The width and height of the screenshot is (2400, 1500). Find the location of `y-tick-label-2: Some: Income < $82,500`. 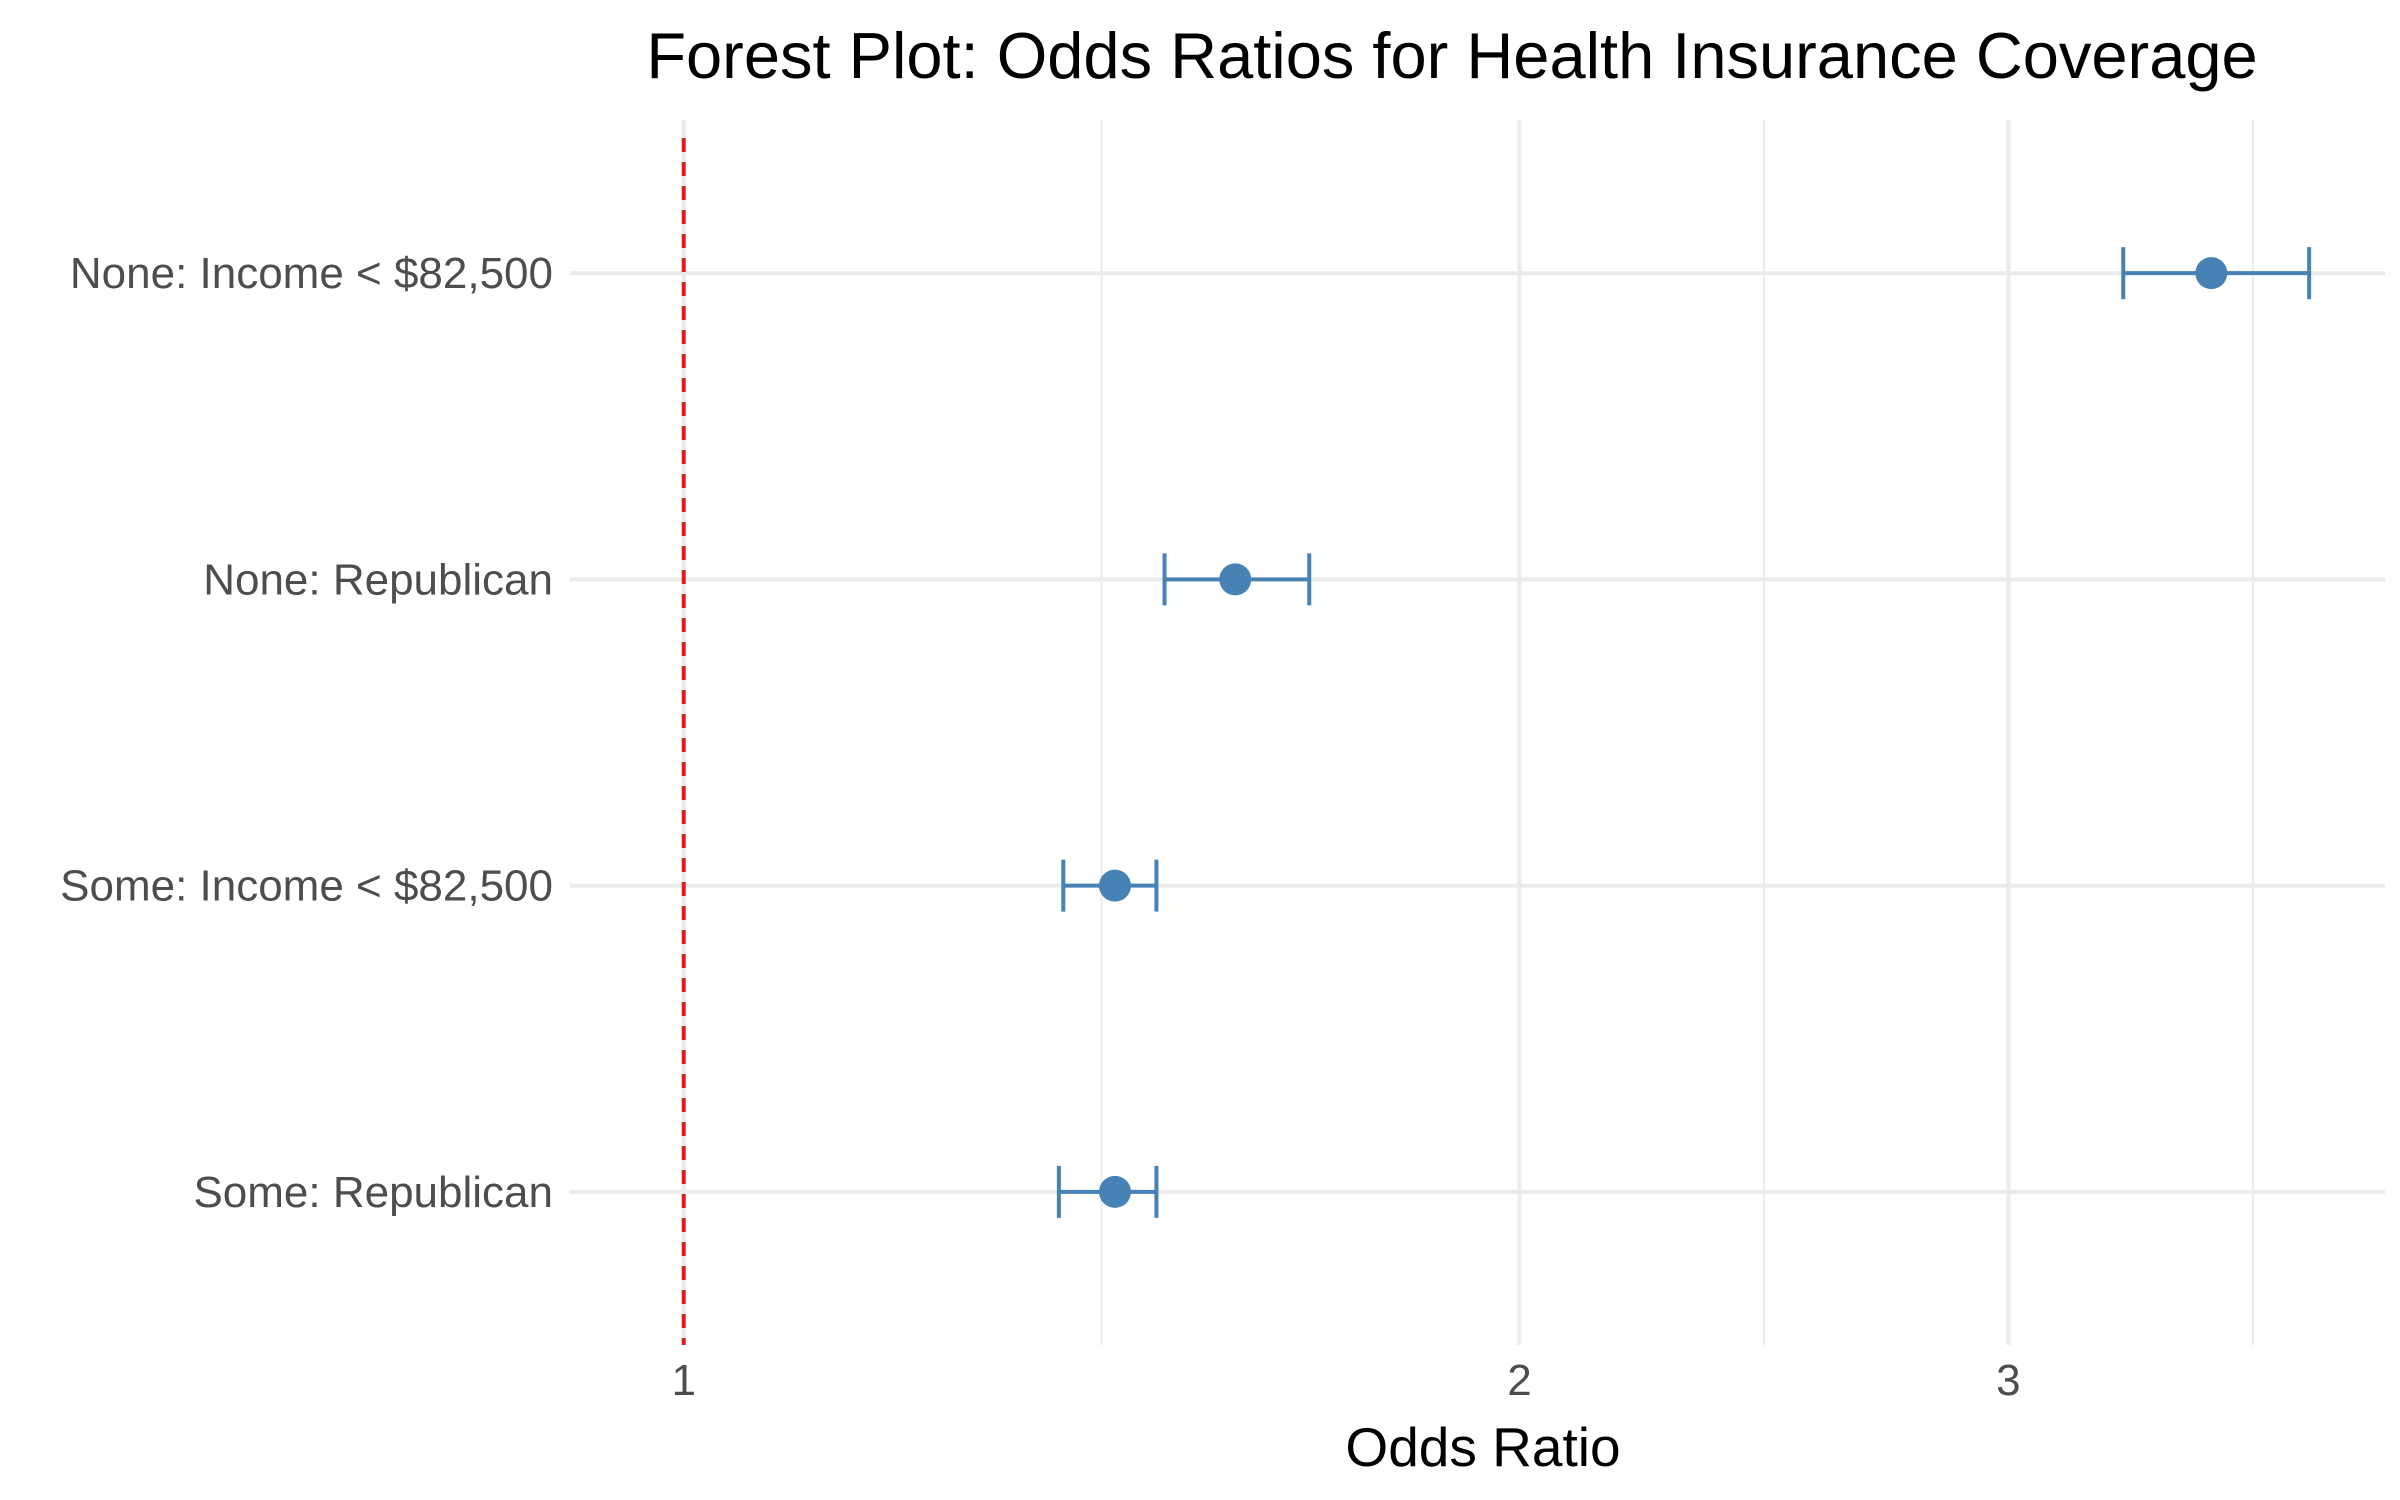

y-tick-label-2: Some: Income < $82,500 is located at coordinates (306, 886).